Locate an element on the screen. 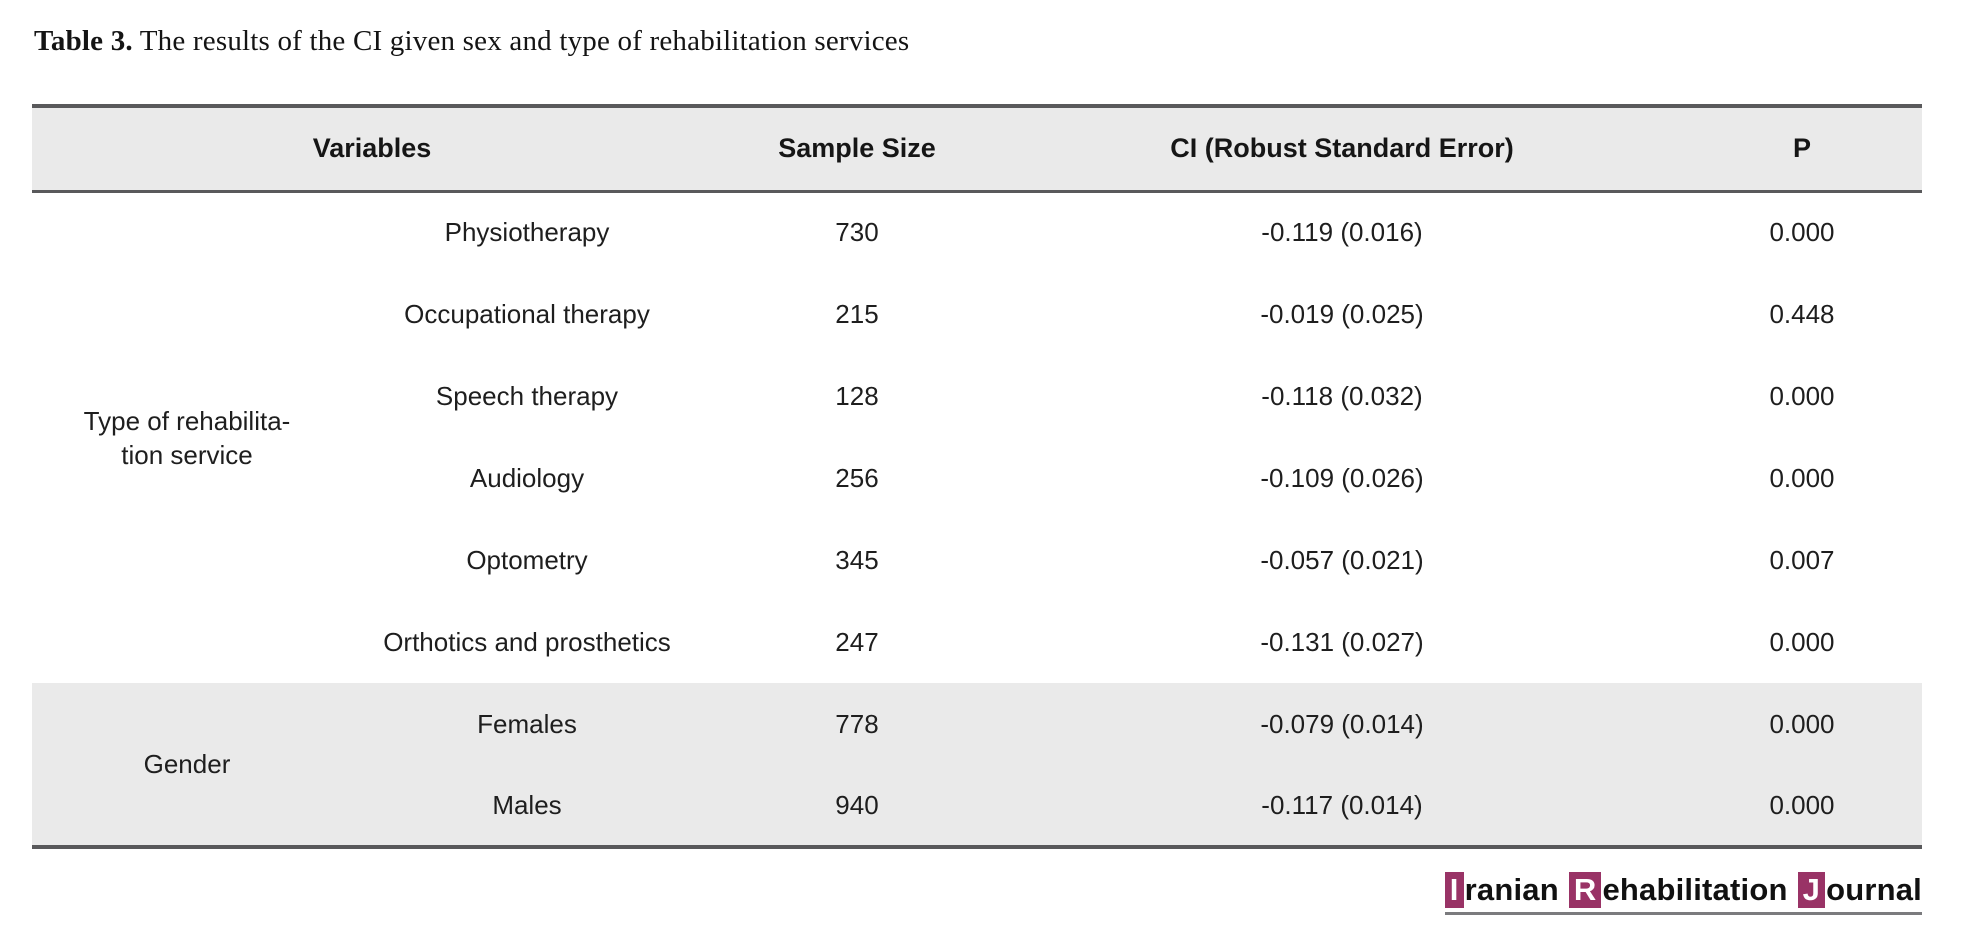  table-row: Gender Females 778 -0.079 (0.014) 0.000 is located at coordinates (977, 731).